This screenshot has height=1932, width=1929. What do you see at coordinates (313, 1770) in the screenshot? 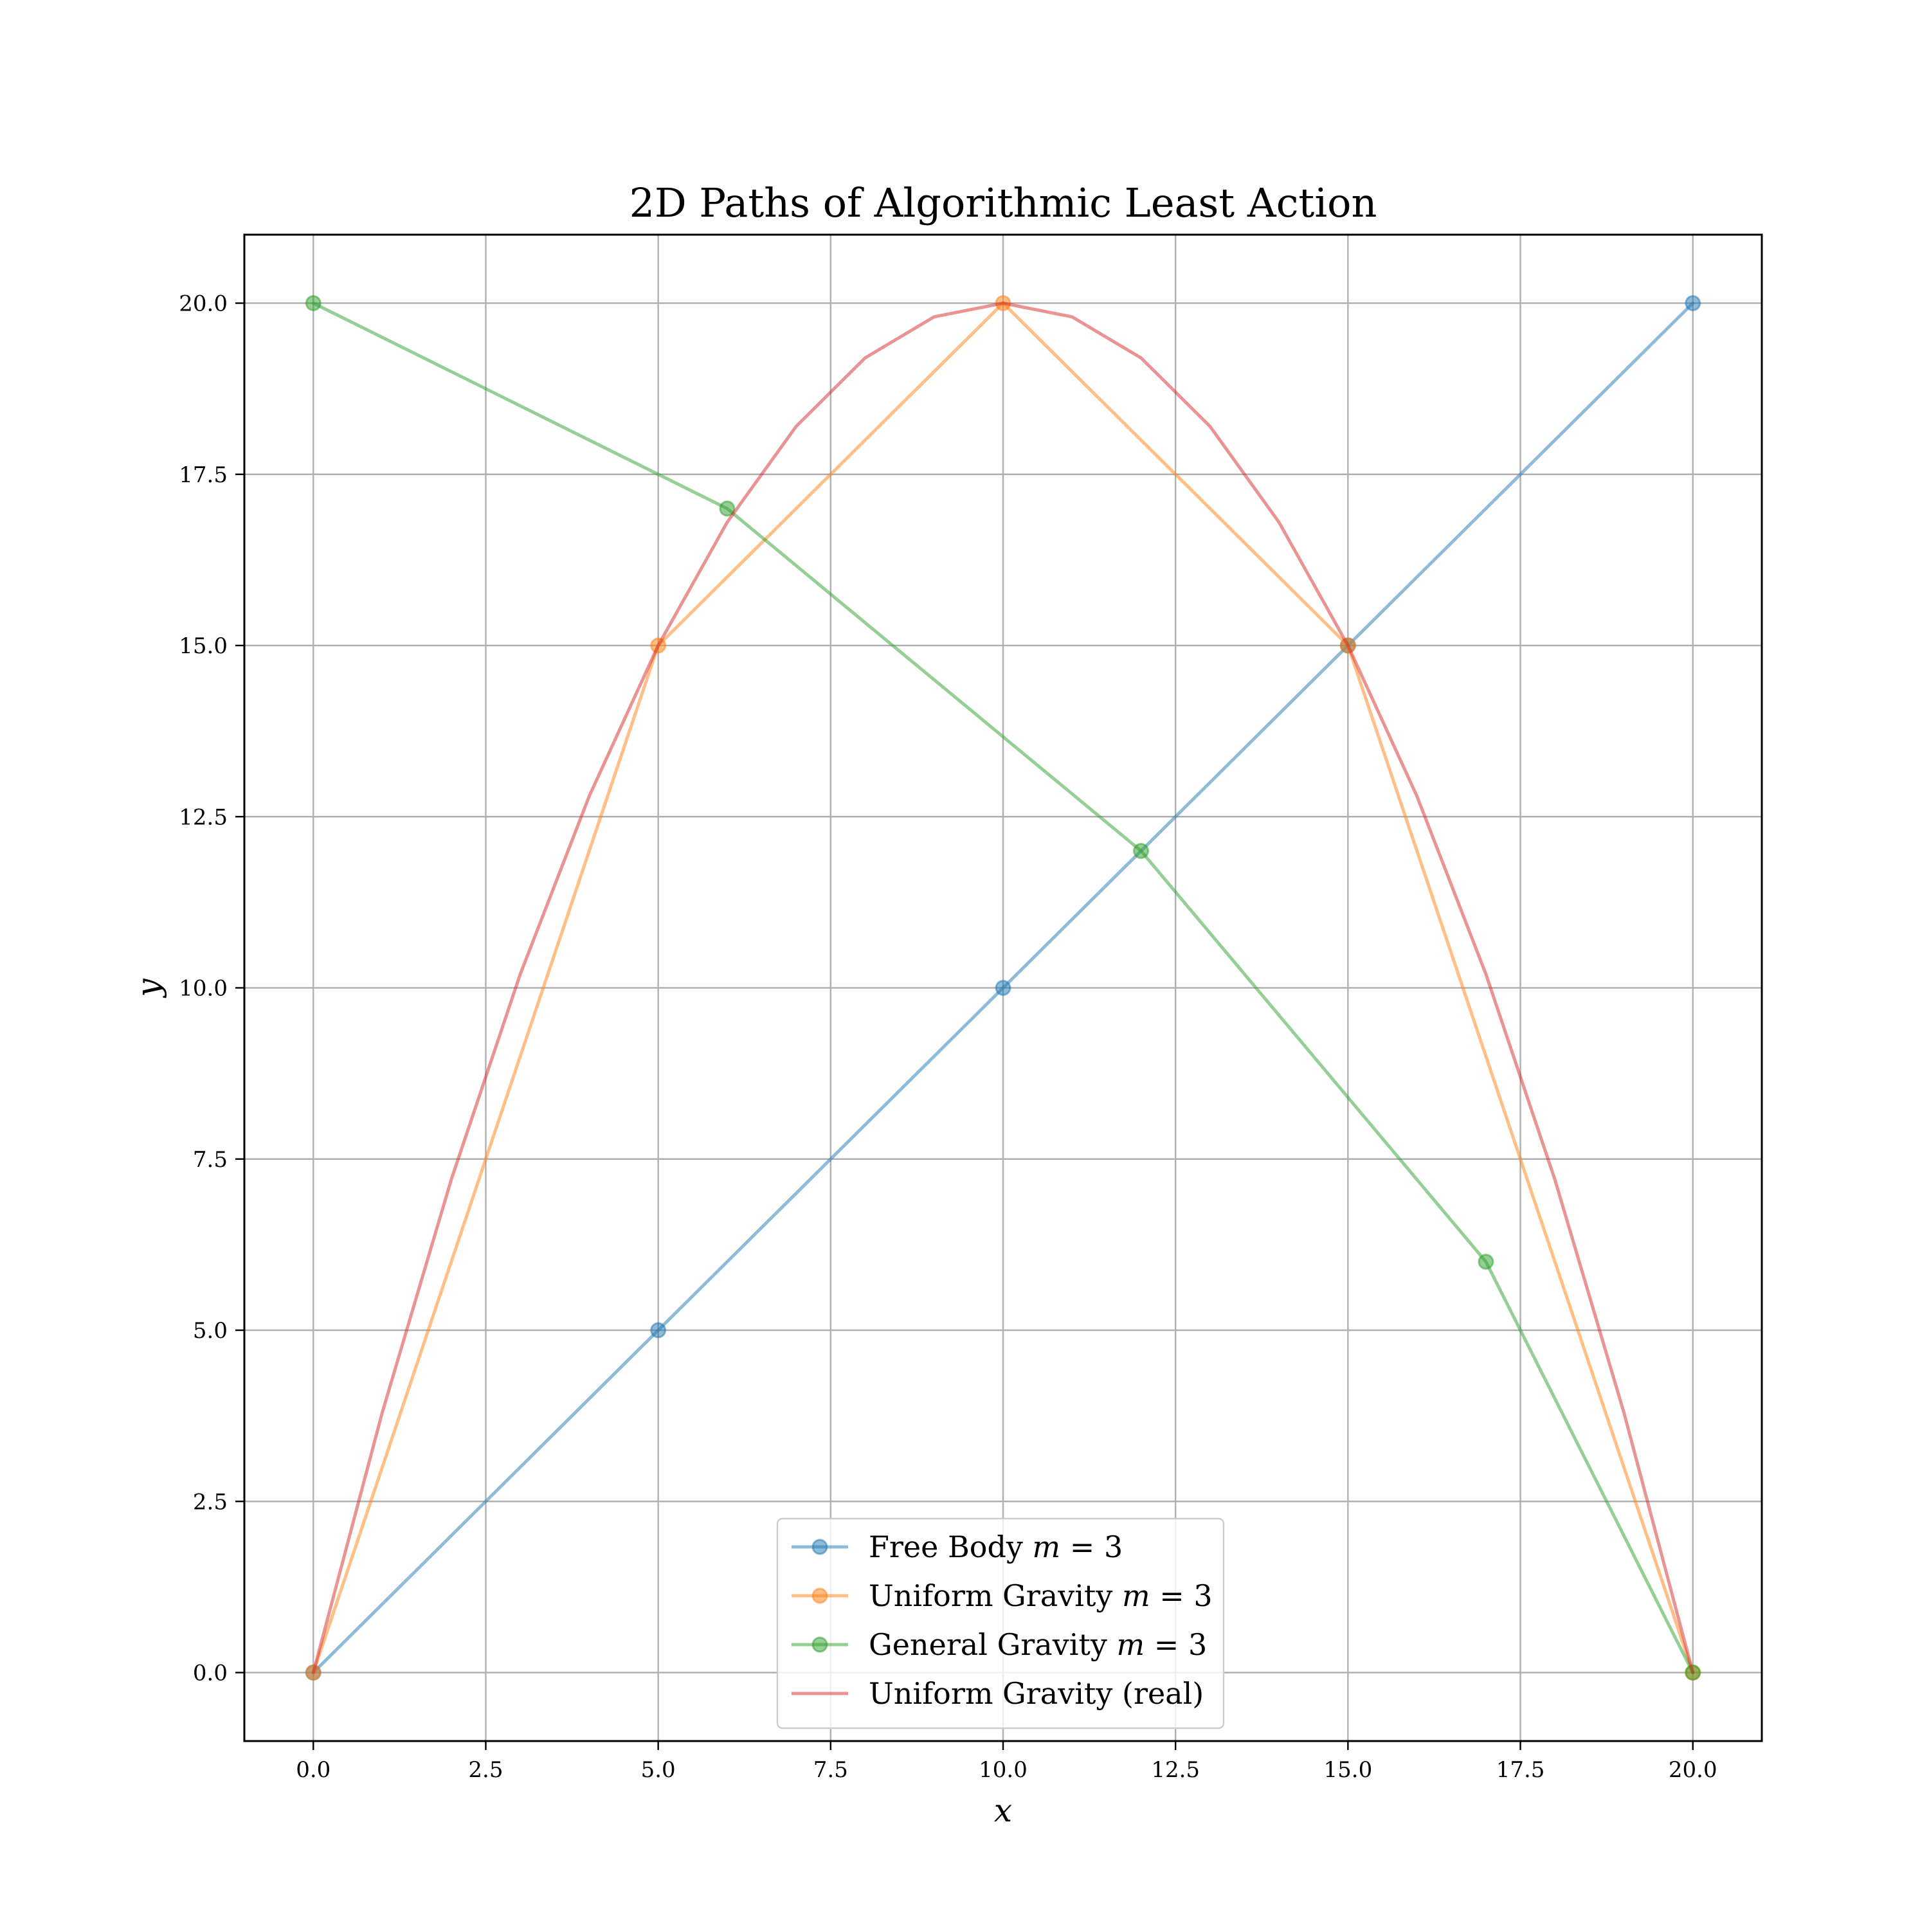
I see `x-tick-label: 0.0` at bounding box center [313, 1770].